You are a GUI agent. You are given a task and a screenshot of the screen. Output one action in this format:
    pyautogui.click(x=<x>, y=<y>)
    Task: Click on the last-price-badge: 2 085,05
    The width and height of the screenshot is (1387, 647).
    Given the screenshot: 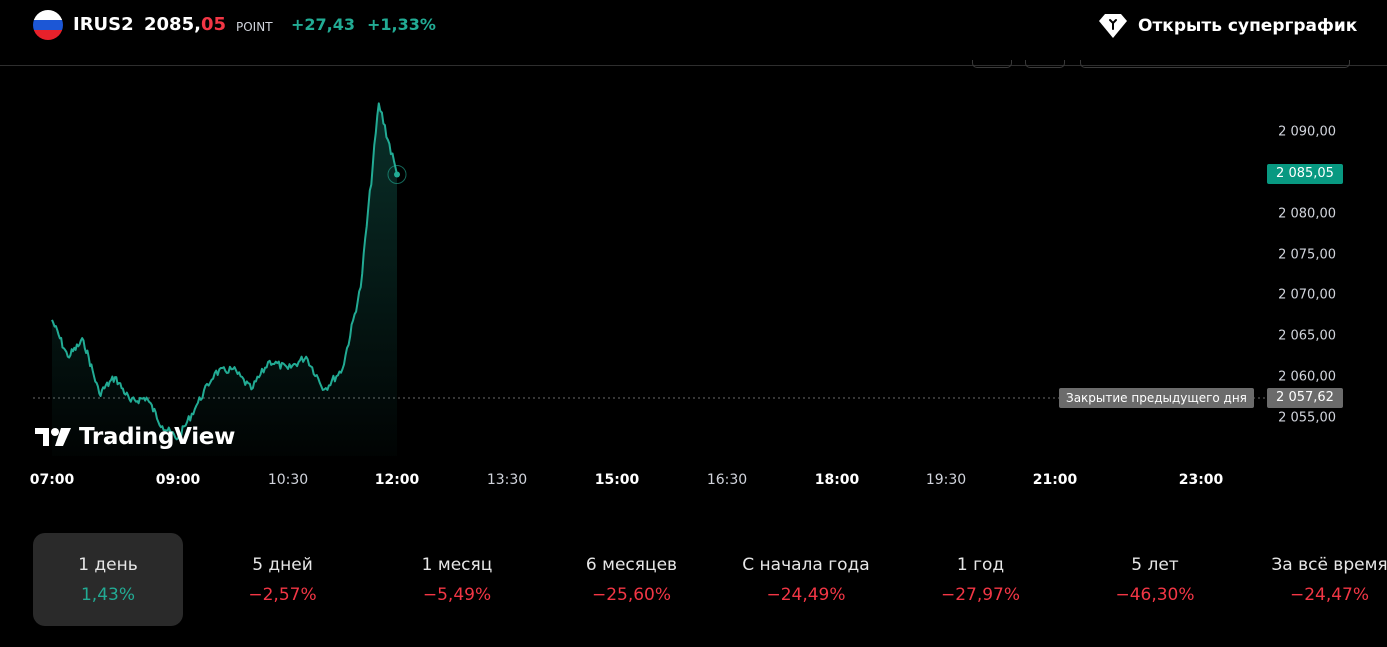 What is the action you would take?
    pyautogui.click(x=1305, y=174)
    